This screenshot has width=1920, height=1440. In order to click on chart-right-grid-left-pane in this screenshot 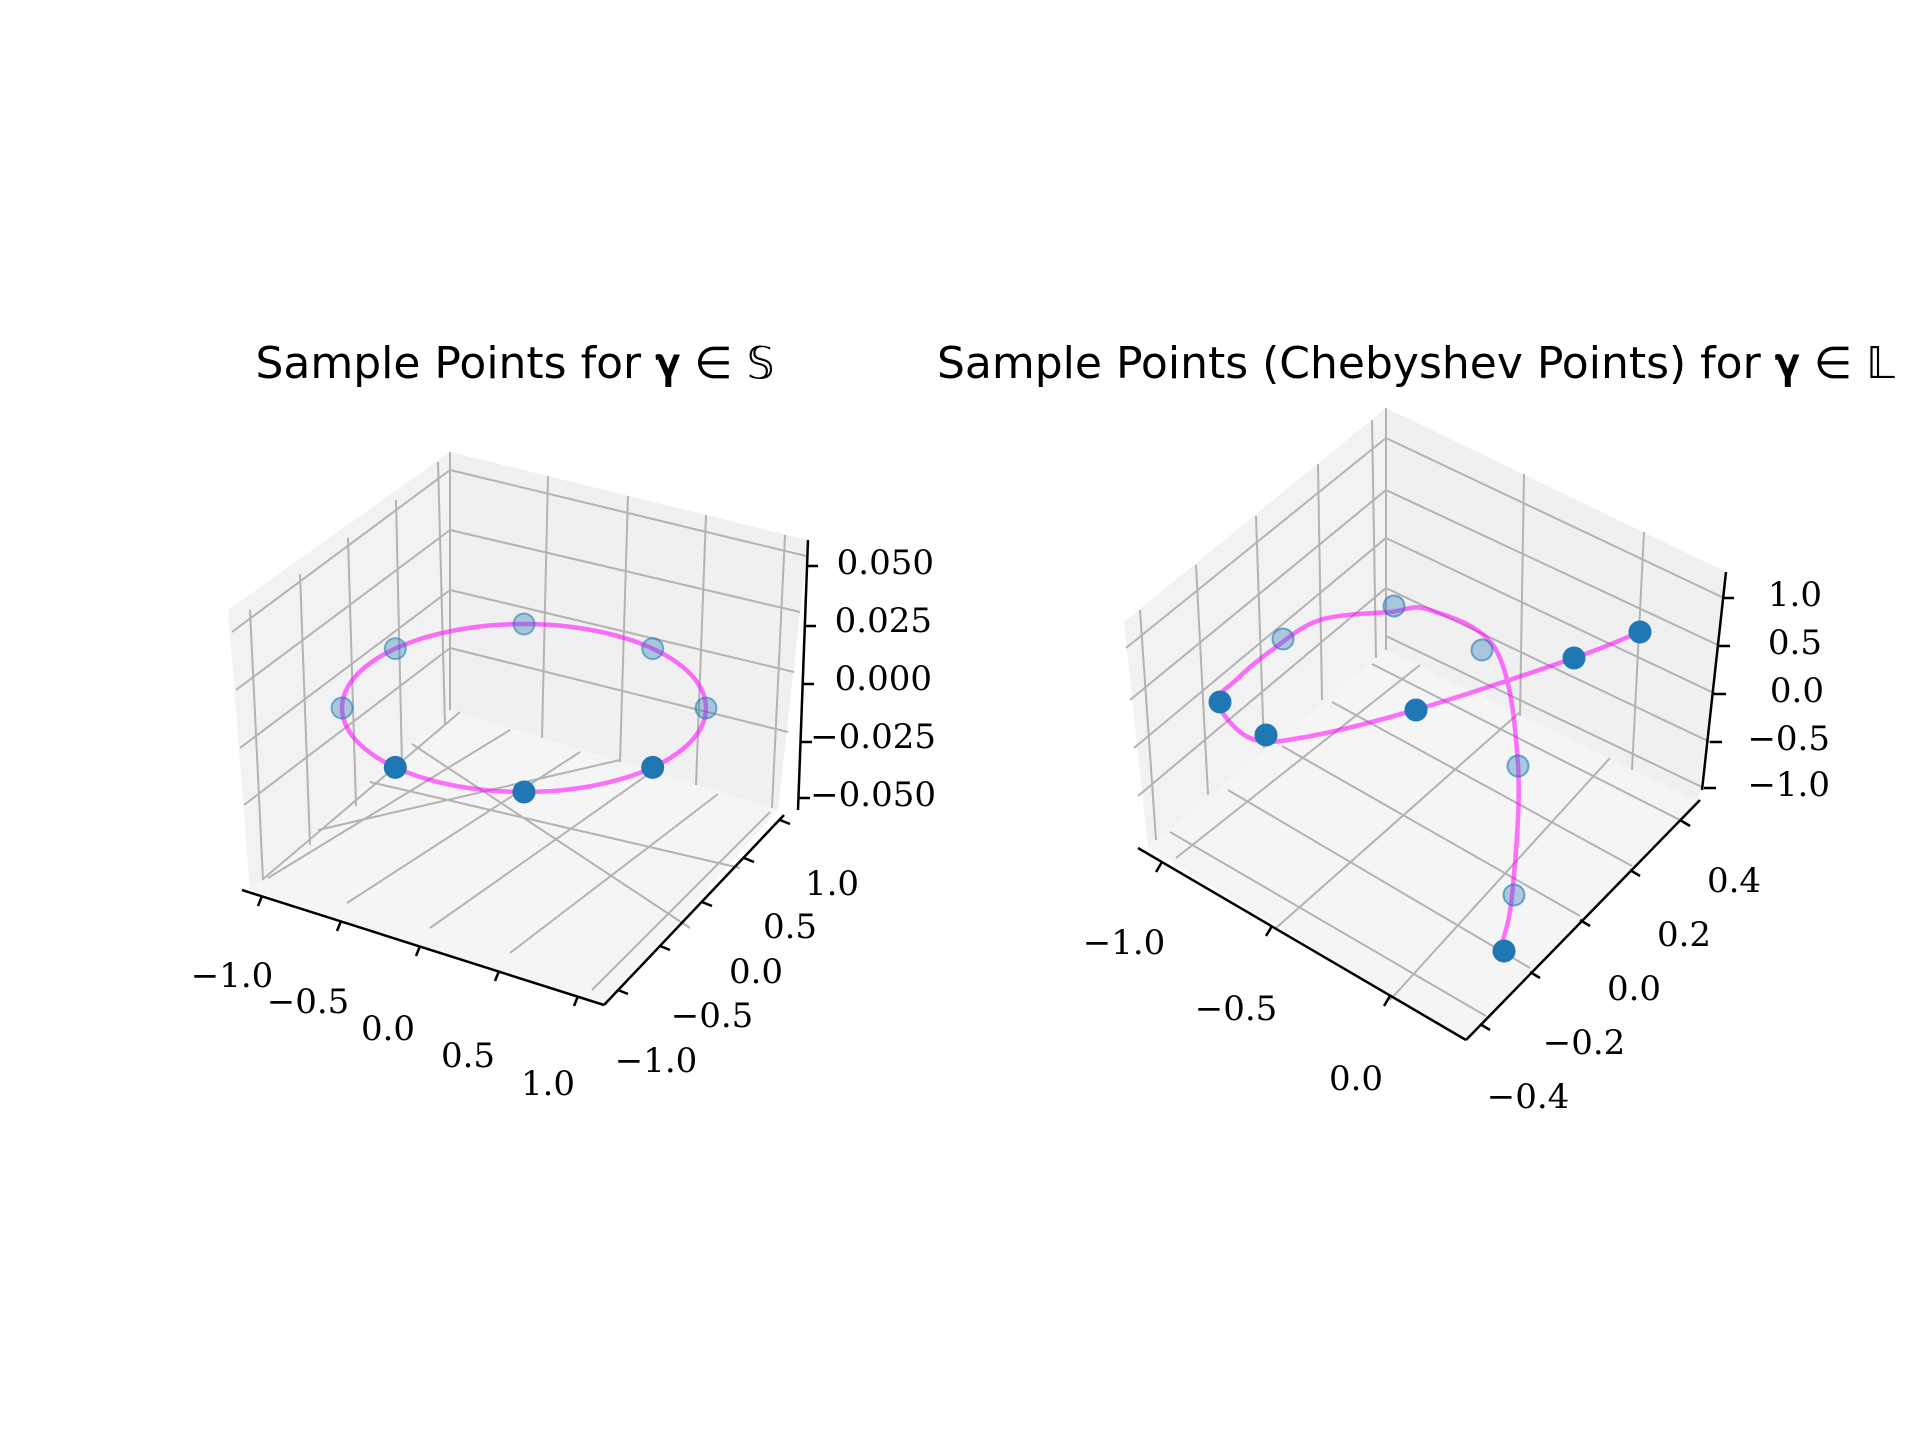, I will do `click(1258, 630)`.